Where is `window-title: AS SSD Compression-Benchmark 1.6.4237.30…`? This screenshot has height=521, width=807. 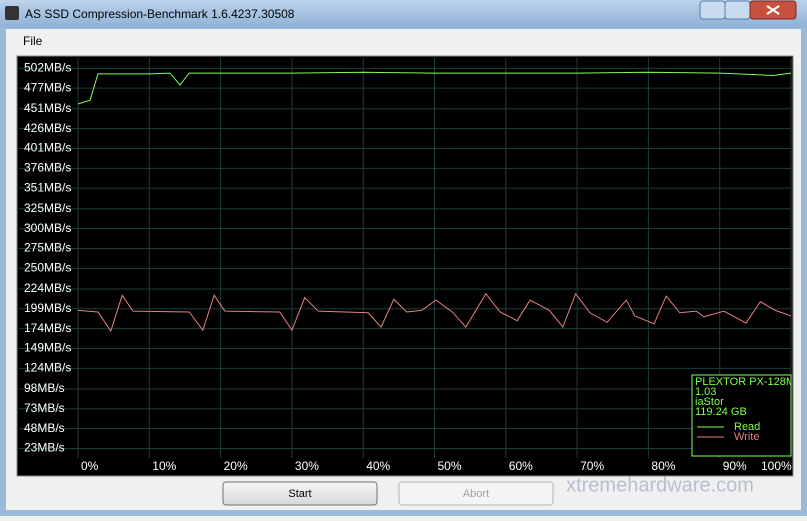
window-title: AS SSD Compression-Benchmark 1.6.4237.30… is located at coordinates (160, 14).